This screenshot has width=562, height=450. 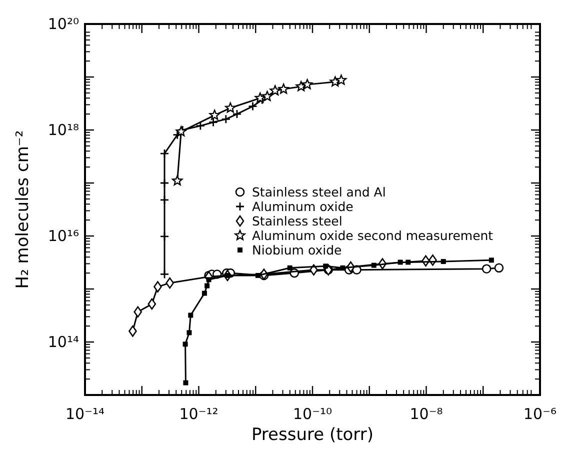 What do you see at coordinates (198, 414) in the screenshot?
I see `x-tick-label: 10⁻¹²` at bounding box center [198, 414].